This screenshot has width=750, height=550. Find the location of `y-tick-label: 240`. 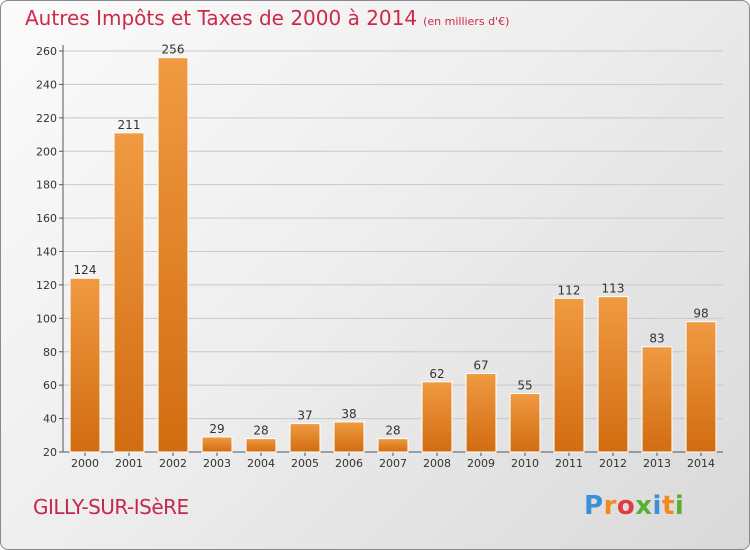

y-tick-label: 240 is located at coordinates (46, 84).